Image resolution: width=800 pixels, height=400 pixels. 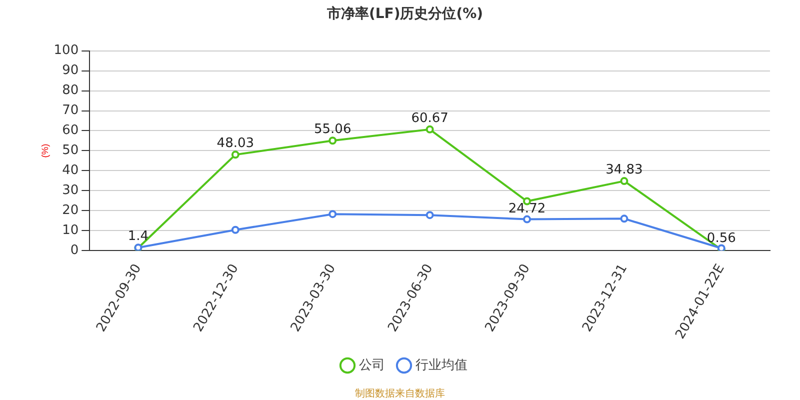 What do you see at coordinates (70, 170) in the screenshot?
I see `y-tick-label: 40` at bounding box center [70, 170].